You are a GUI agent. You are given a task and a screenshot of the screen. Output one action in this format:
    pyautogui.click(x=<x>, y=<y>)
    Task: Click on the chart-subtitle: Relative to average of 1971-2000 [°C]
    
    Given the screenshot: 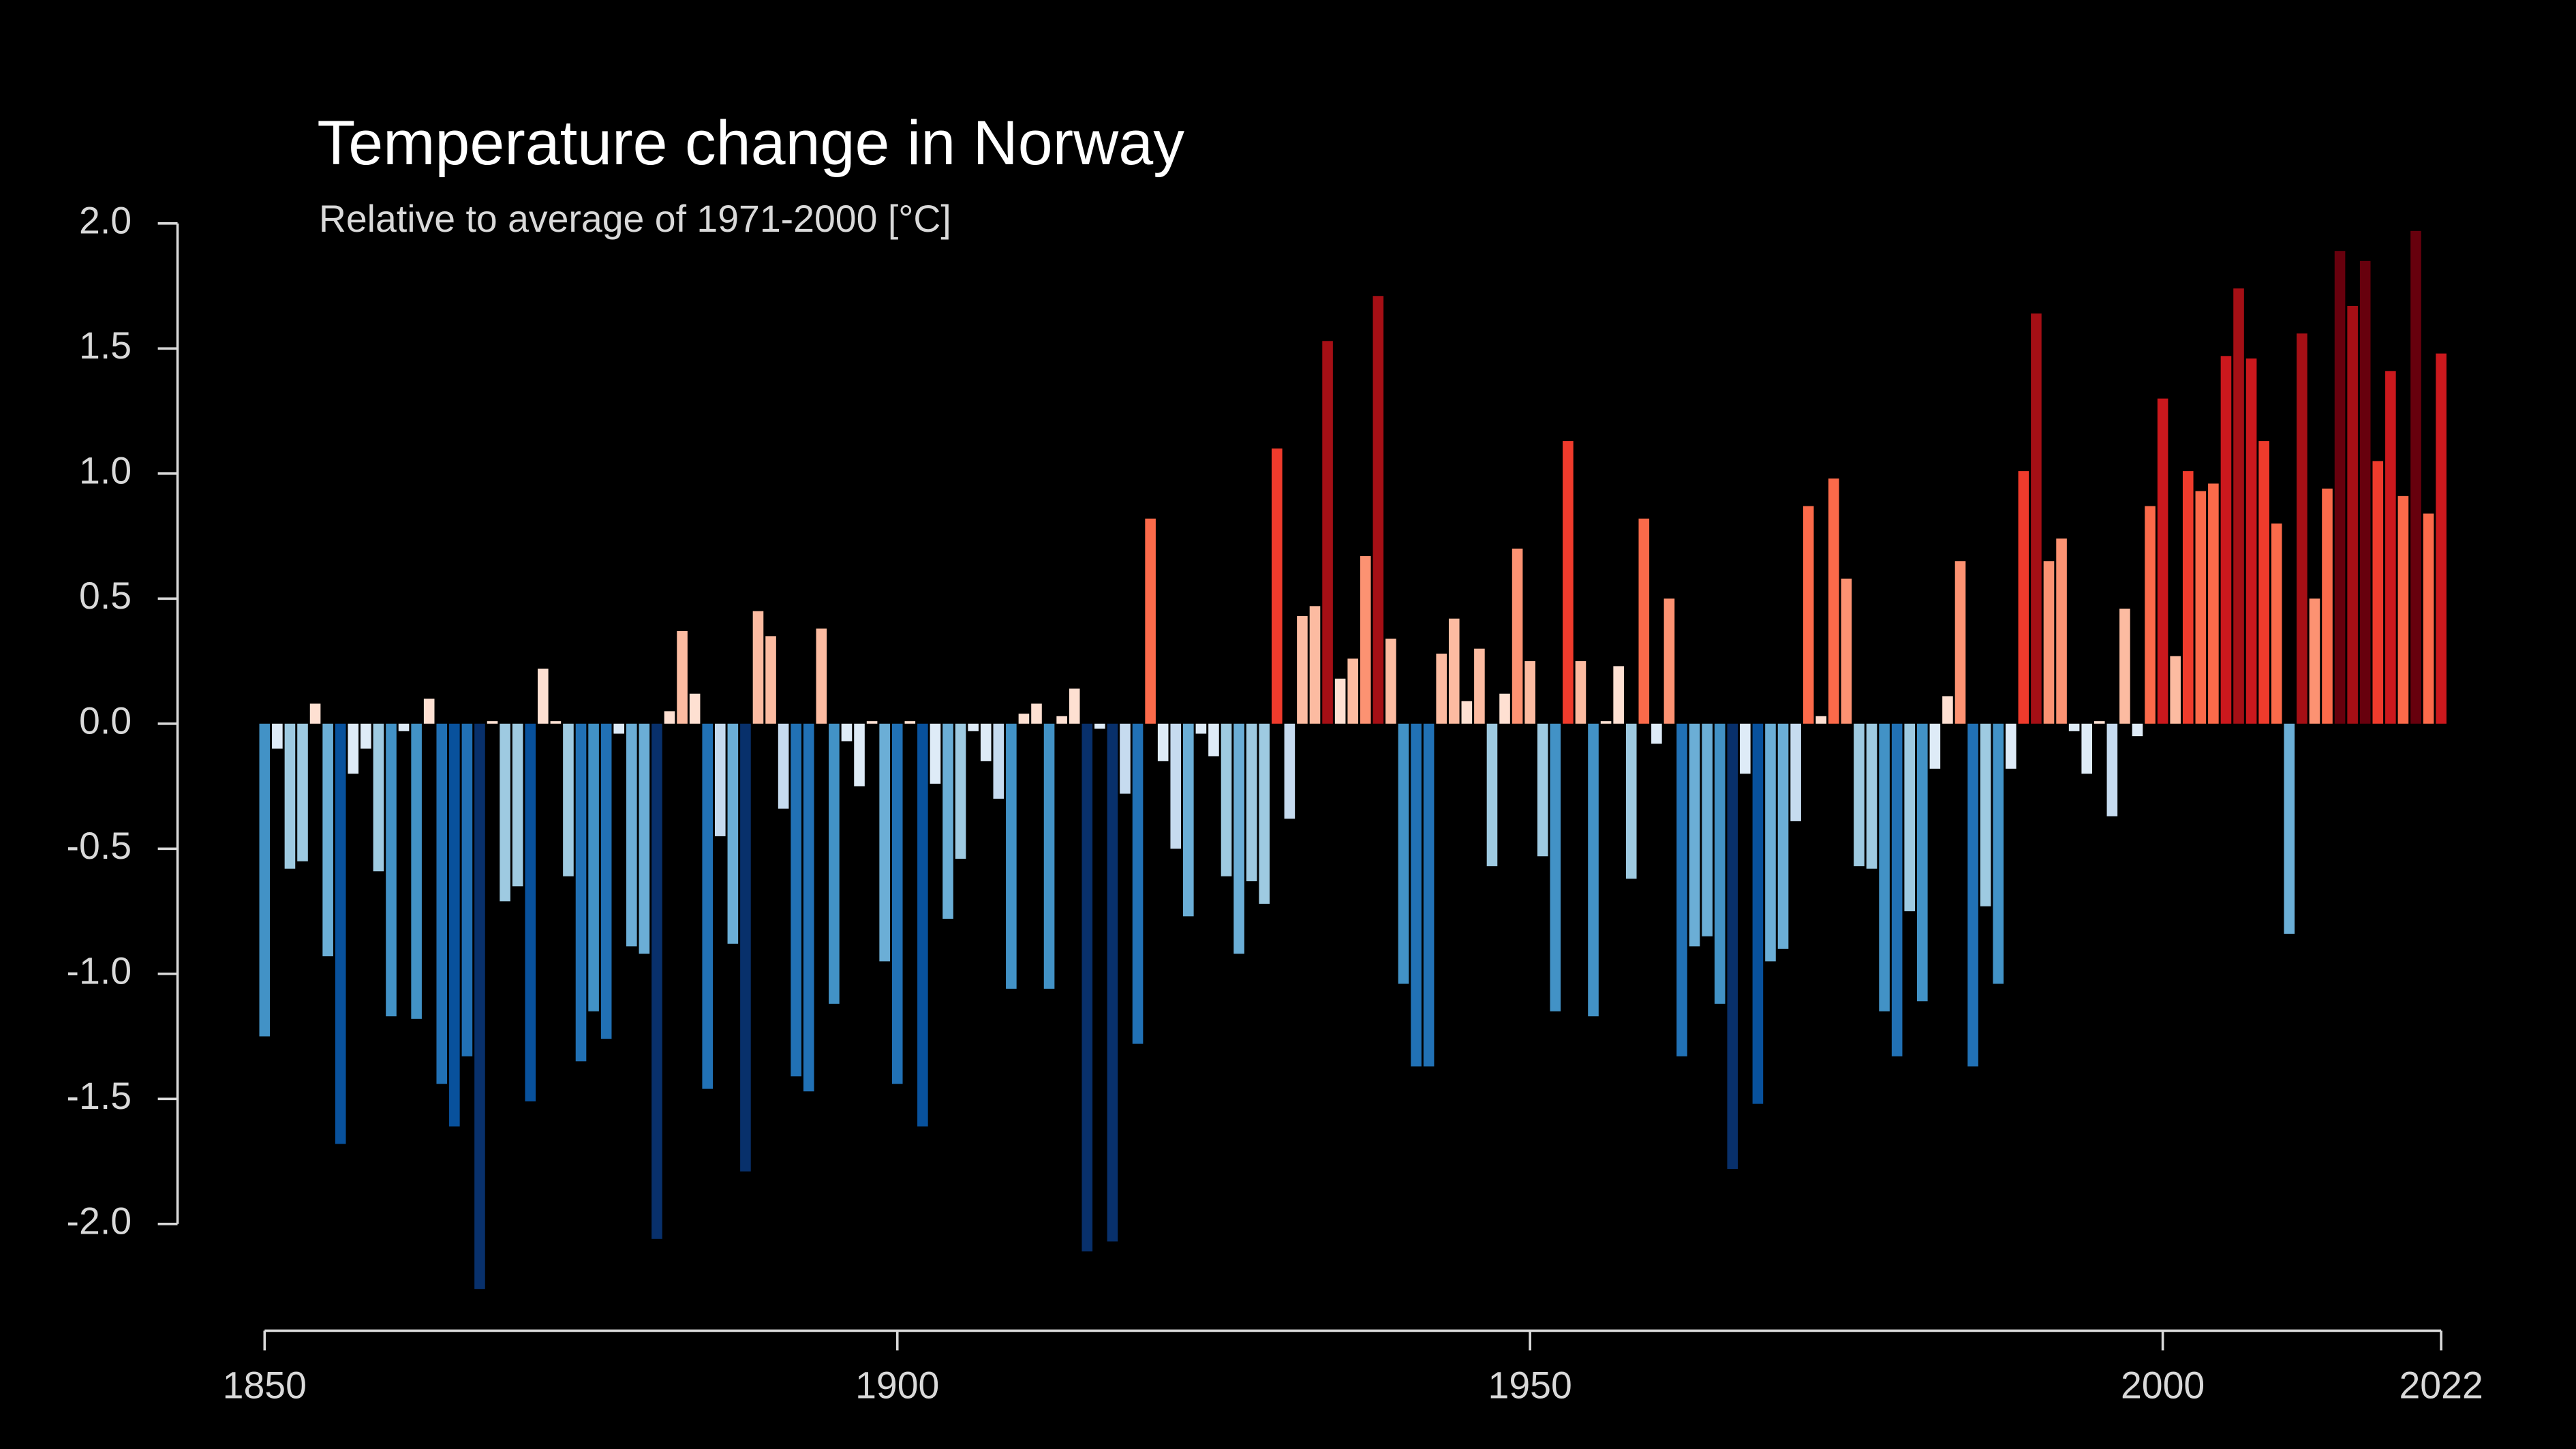 What is the action you would take?
    pyautogui.click(x=635, y=219)
    